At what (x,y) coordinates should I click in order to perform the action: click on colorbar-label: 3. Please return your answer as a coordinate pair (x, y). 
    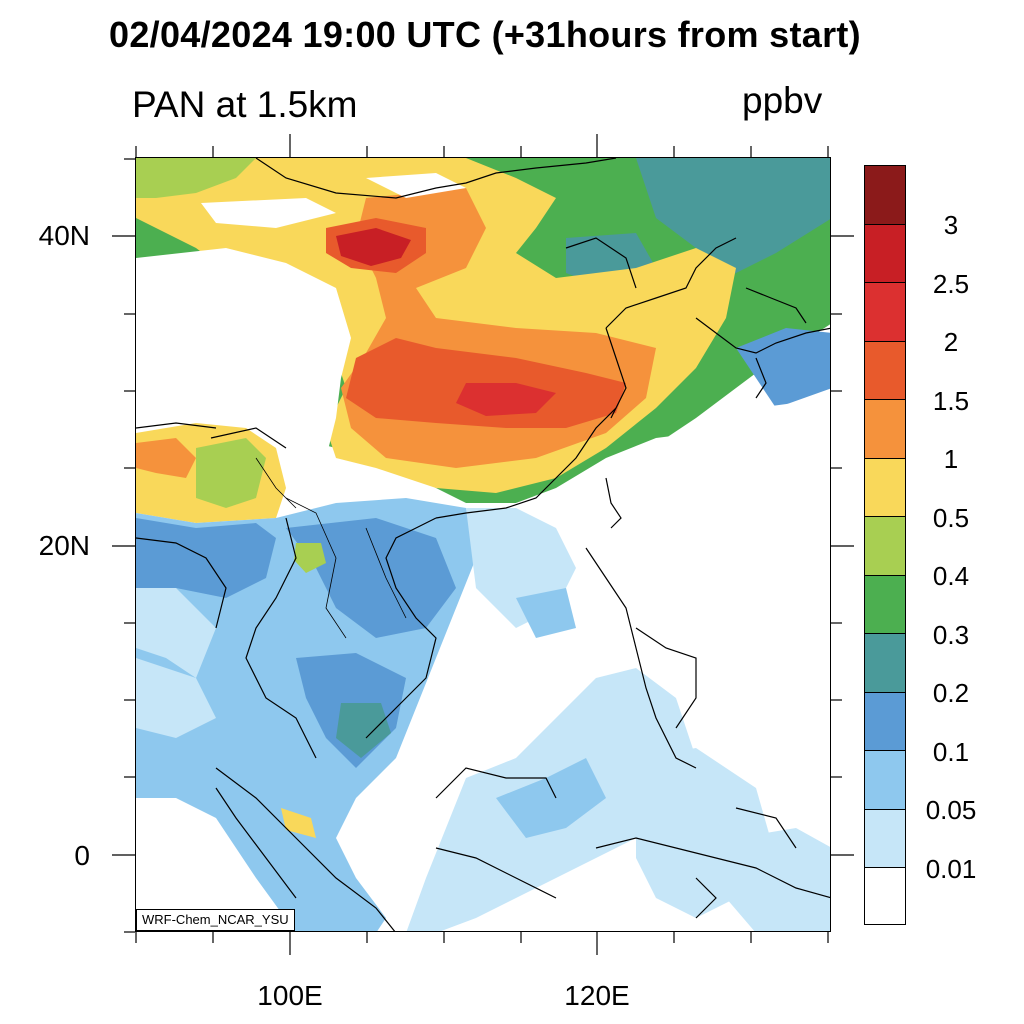
    Looking at the image, I should click on (951, 225).